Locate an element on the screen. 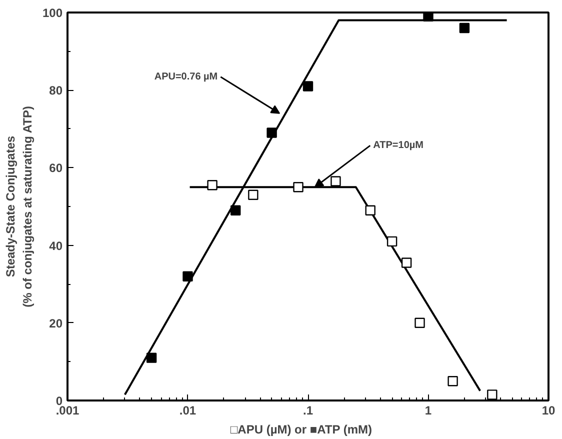  y-tick-label: 40 is located at coordinates (56, 245).